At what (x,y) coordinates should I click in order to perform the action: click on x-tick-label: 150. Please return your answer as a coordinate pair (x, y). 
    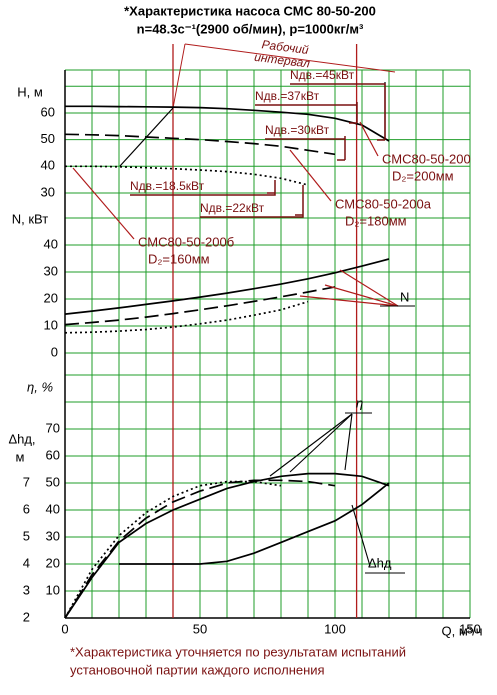
    Looking at the image, I should click on (470, 628).